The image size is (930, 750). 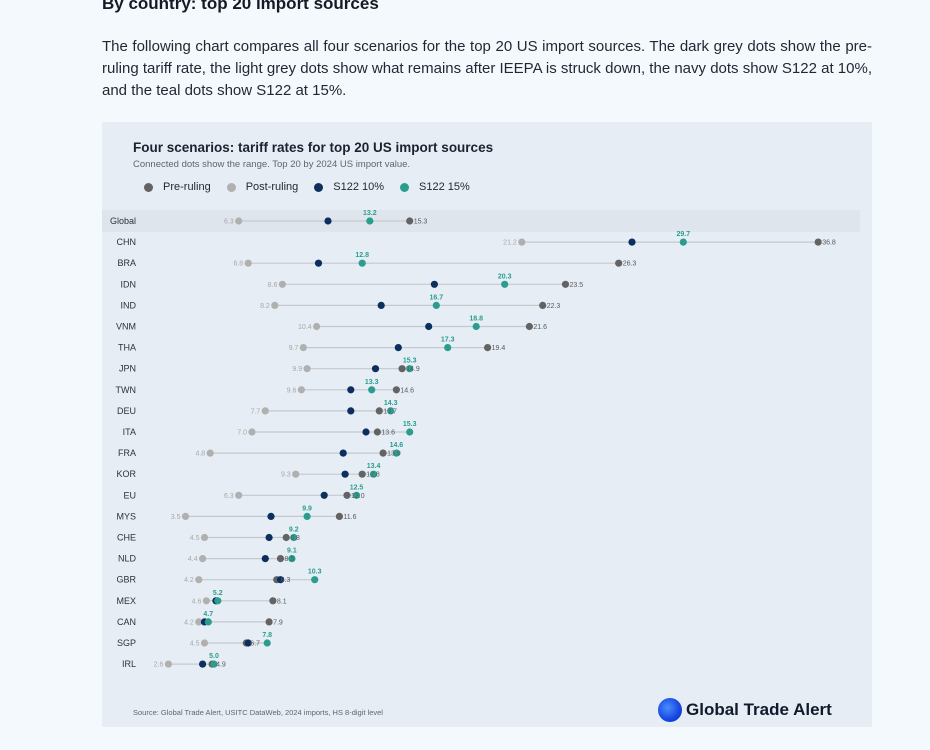 I want to click on section-heading: By country: top 20 import sources, so click(x=240, y=6).